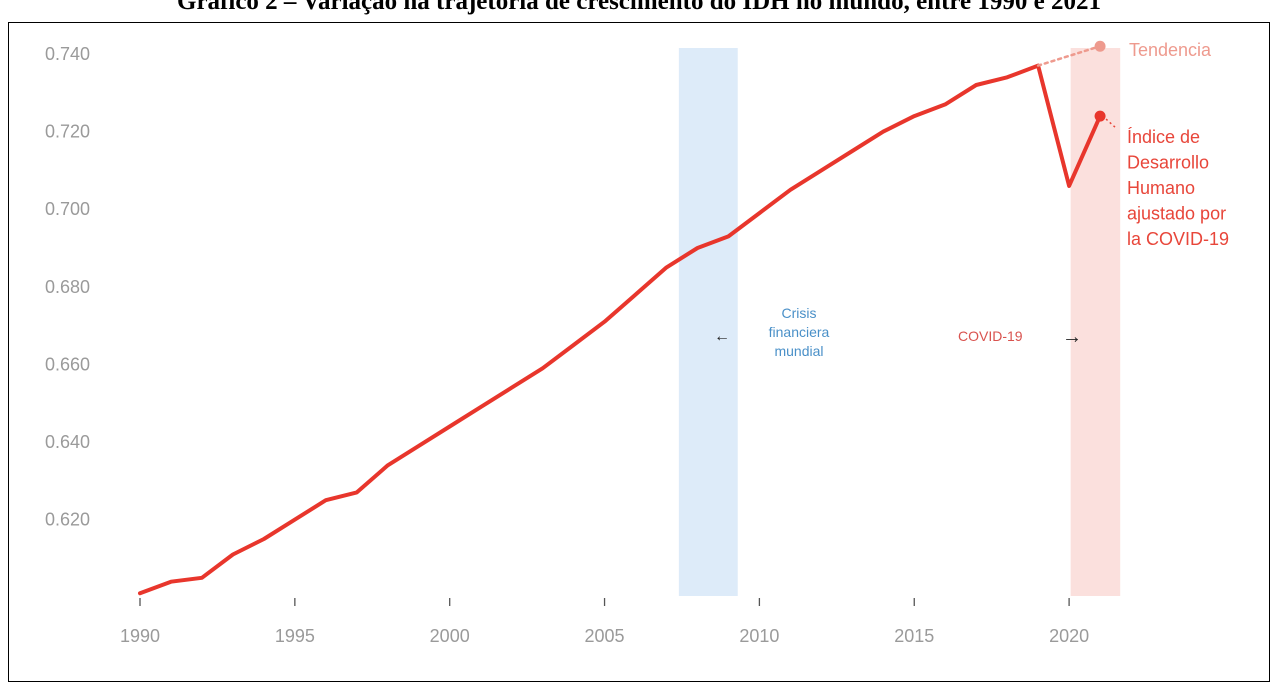 This screenshot has width=1278, height=682. Describe the element at coordinates (1100, 116) in the screenshot. I see `hdi-endpoint` at that location.